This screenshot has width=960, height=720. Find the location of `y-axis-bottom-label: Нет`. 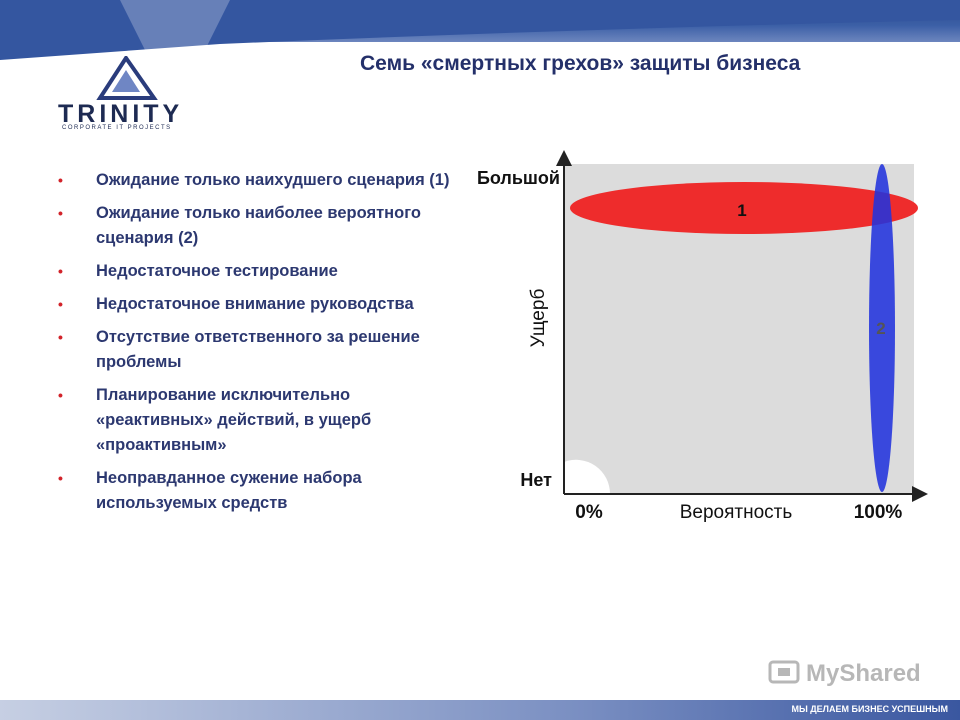

y-axis-bottom-label: Нет is located at coordinates (536, 480).